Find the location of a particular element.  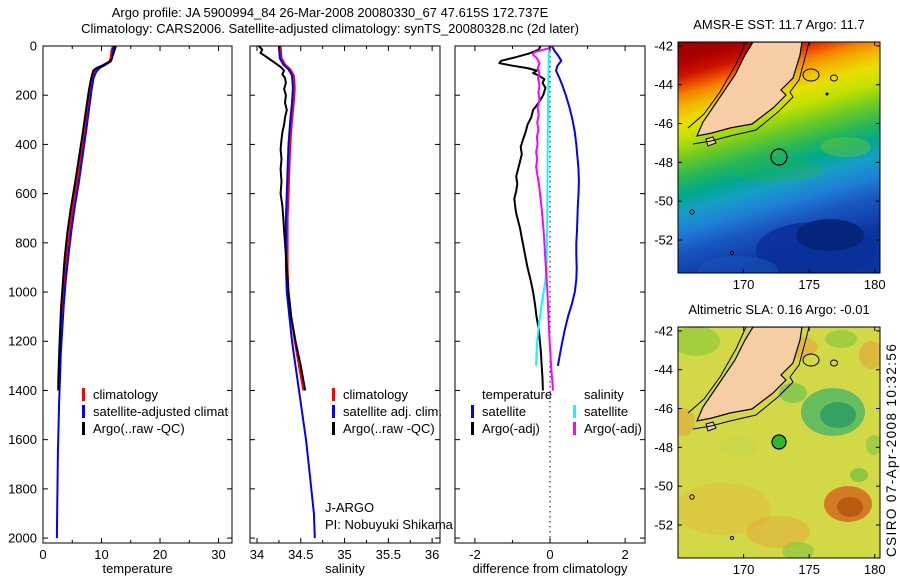

sla-map-axes: 170 175 180 -42 -44 -46 -48 -50 -52 is located at coordinates (769, 450).